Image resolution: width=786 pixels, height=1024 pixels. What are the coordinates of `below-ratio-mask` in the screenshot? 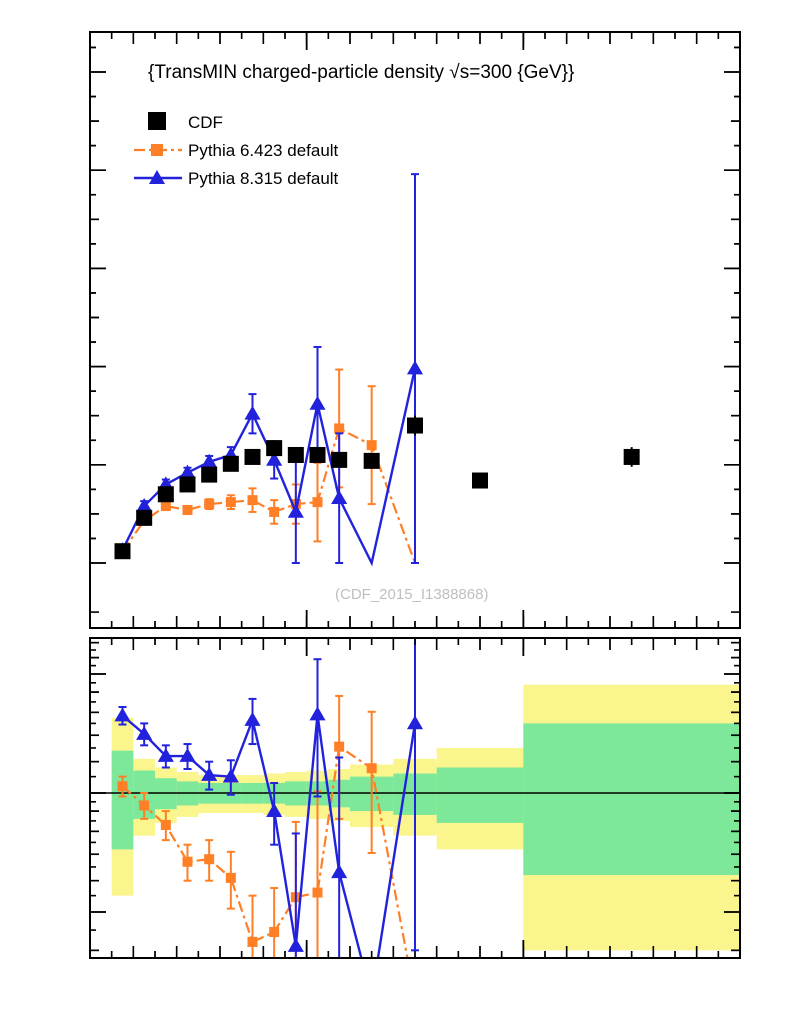 It's located at (393, 991).